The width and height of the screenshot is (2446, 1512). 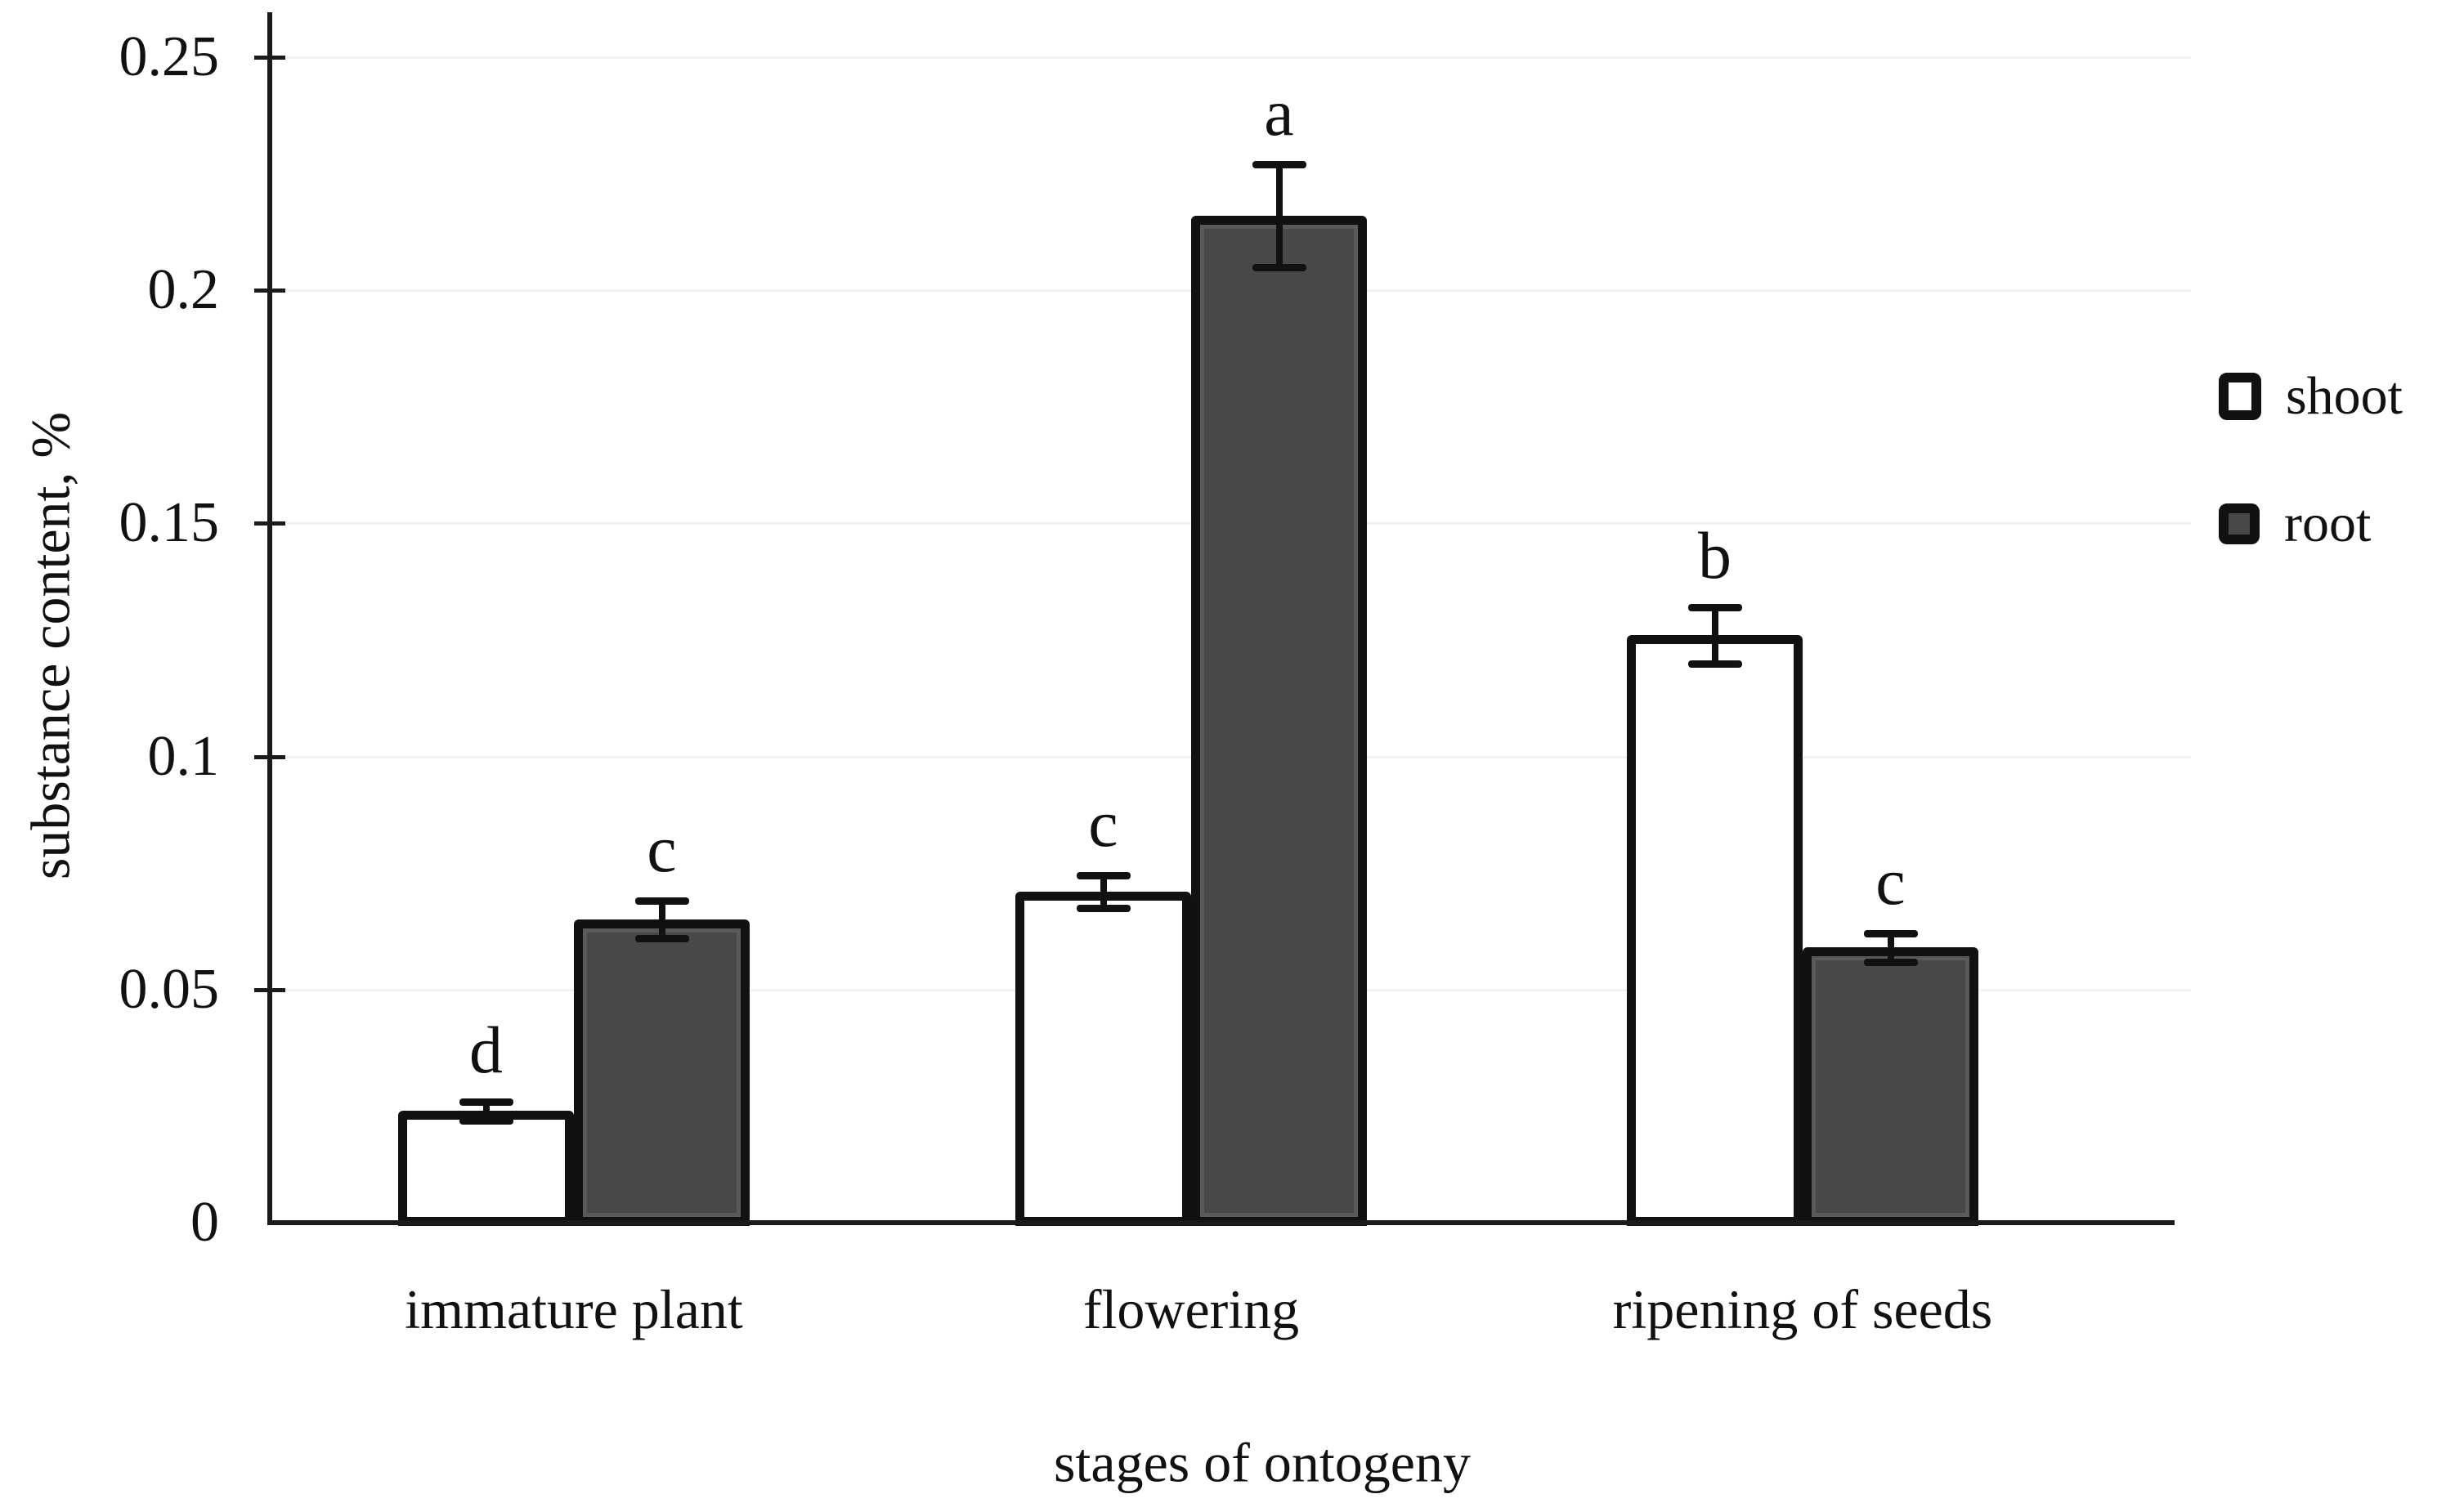 I want to click on legend-item-shoot: shoot, so click(x=2311, y=396).